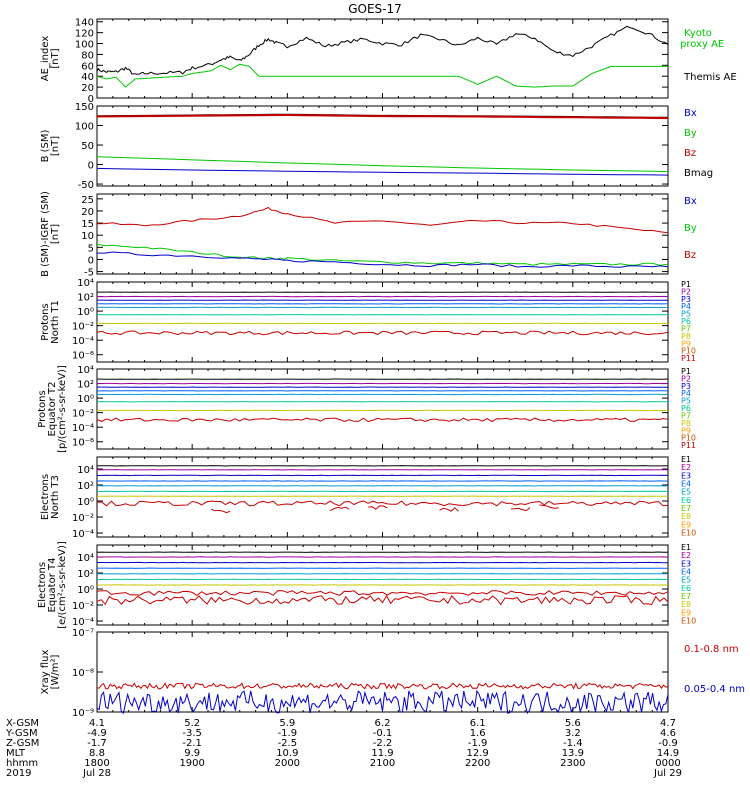  I want to click on ephemeris-value: 3.2, so click(573, 733).